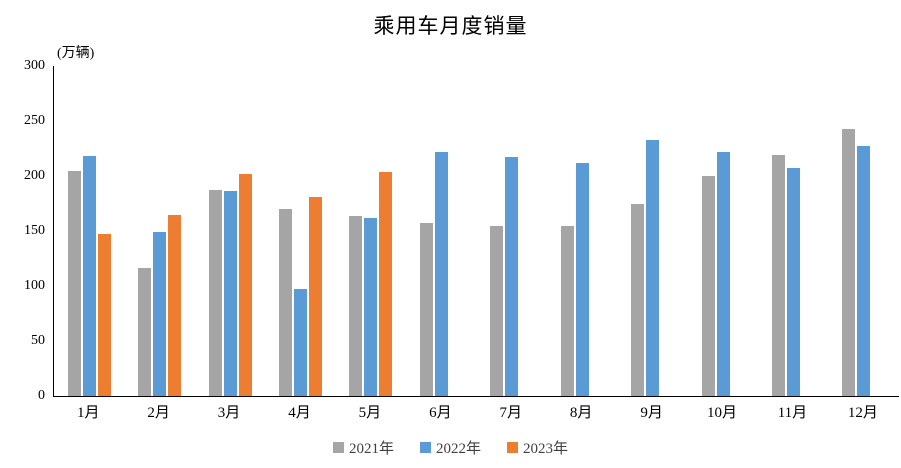 The height and width of the screenshot is (468, 901). I want to click on y-axis-unit-label: (万辆), so click(76, 53).